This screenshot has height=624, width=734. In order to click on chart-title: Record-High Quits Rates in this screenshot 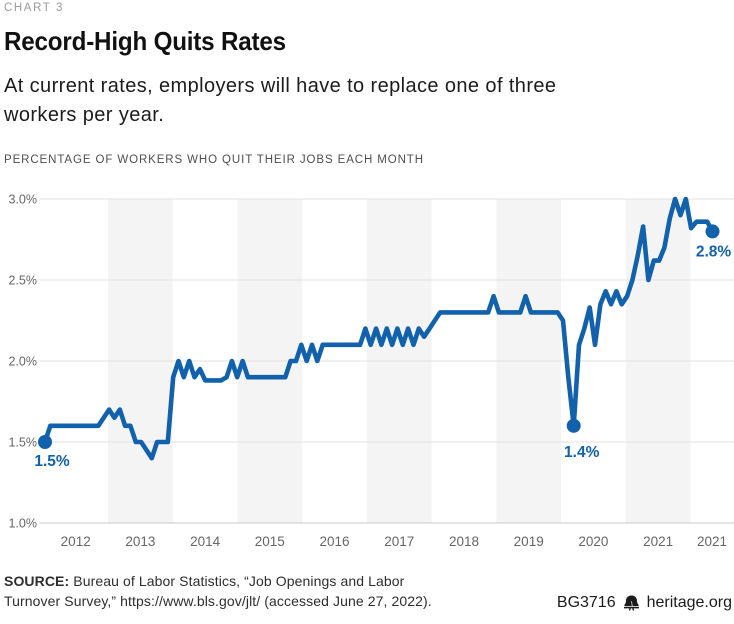, I will do `click(145, 41)`.